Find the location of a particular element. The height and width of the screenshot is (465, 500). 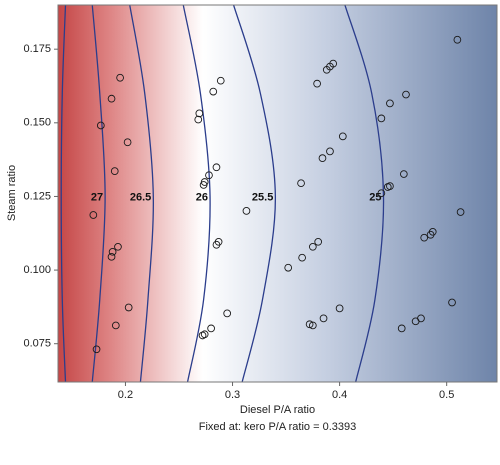

y-tick-label: 0.100 is located at coordinates (37, 270).